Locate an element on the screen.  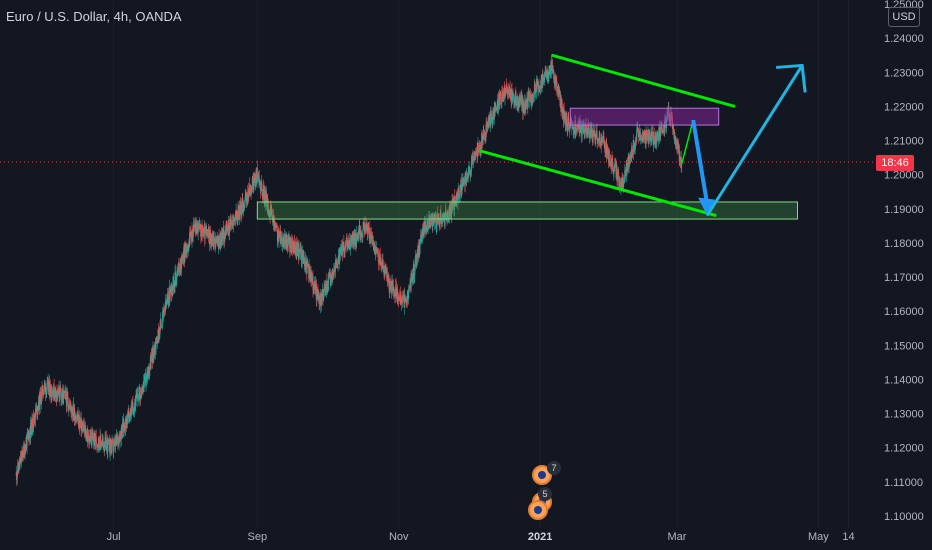
currency-button: USD is located at coordinates (904, 17).